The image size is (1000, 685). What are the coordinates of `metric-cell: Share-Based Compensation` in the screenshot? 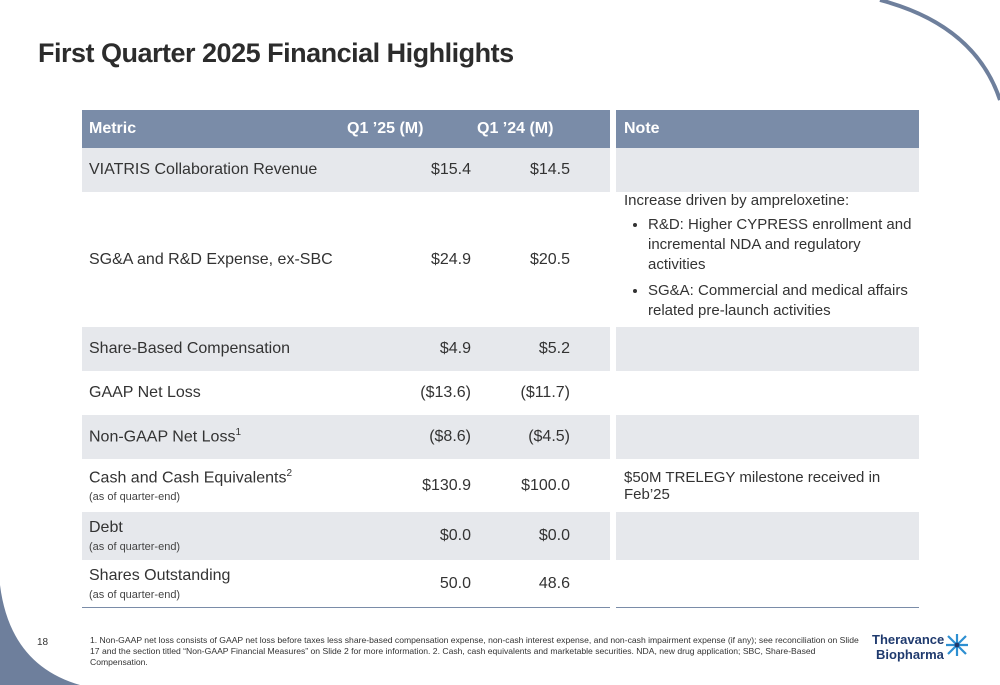 It's located at (214, 349).